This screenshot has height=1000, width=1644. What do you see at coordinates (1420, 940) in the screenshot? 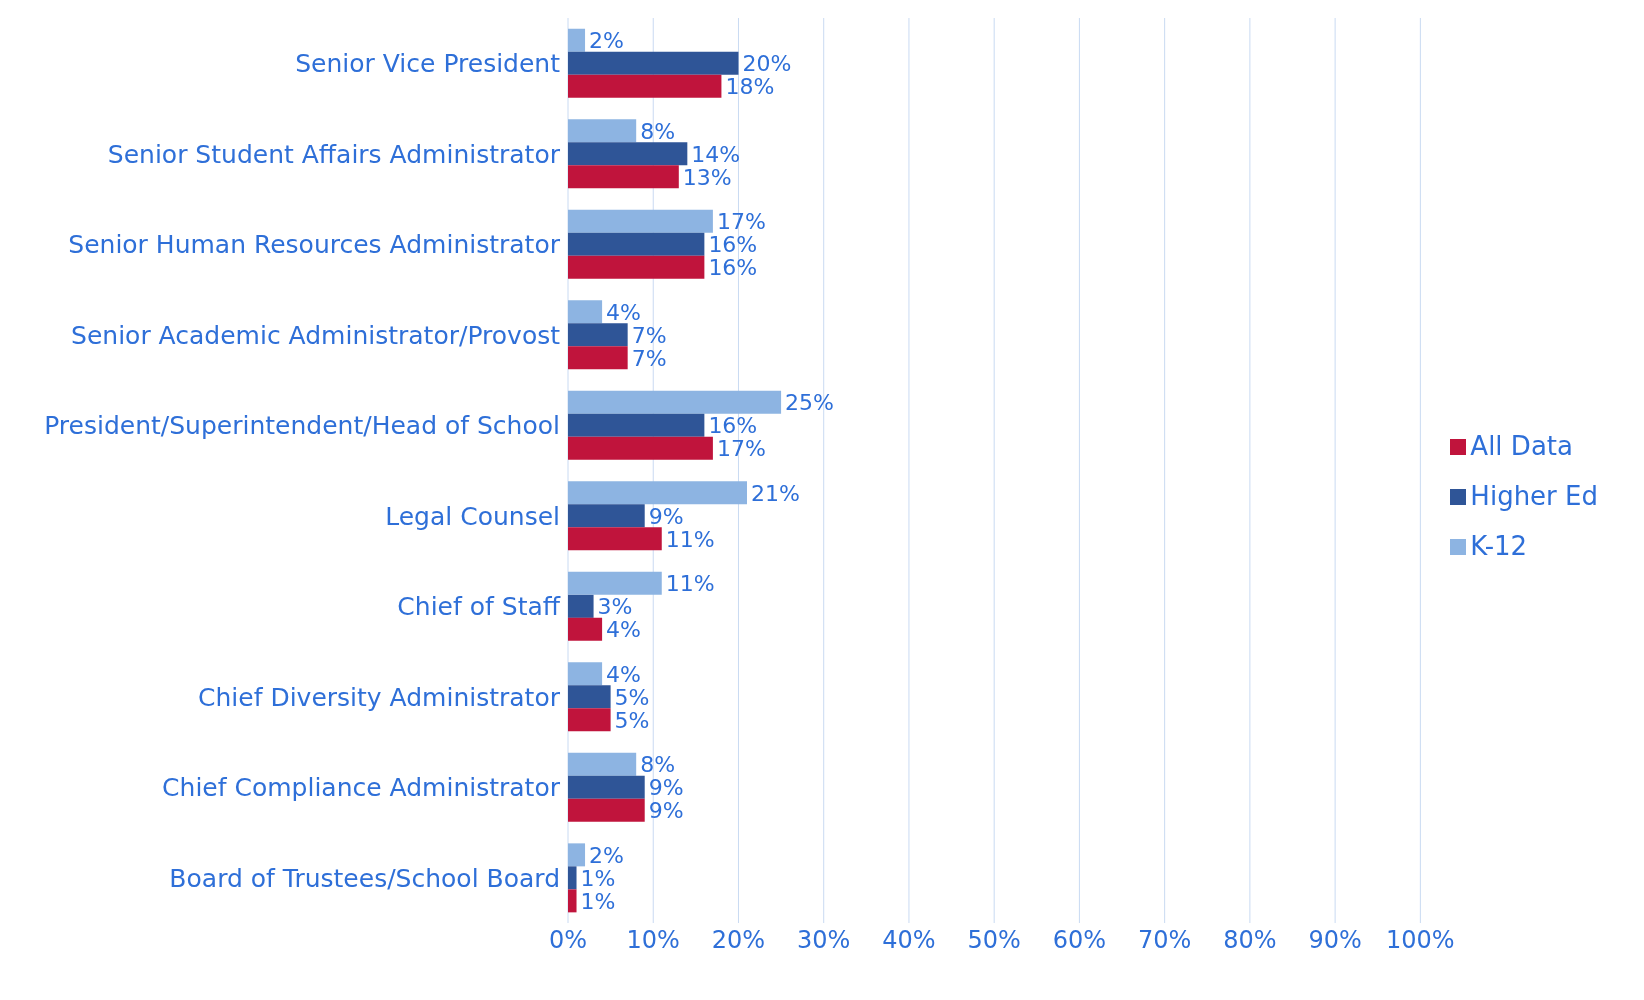
I see `x-tick-label: 100%` at bounding box center [1420, 940].